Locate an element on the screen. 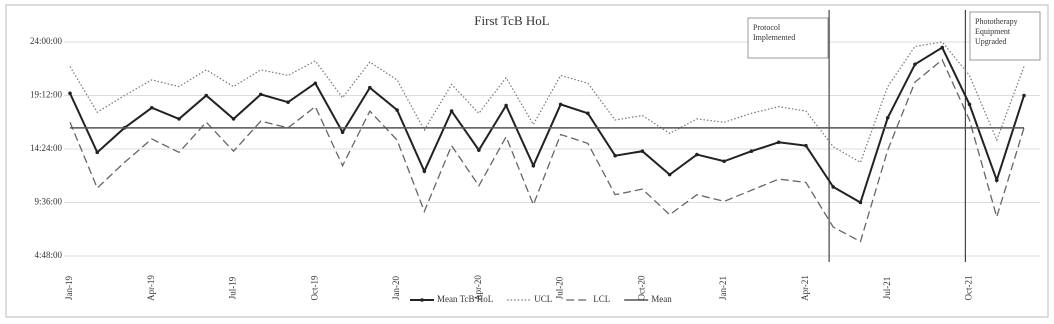 The height and width of the screenshot is (324, 1054). x-tick-label: Apr-20 is located at coordinates (478, 288).